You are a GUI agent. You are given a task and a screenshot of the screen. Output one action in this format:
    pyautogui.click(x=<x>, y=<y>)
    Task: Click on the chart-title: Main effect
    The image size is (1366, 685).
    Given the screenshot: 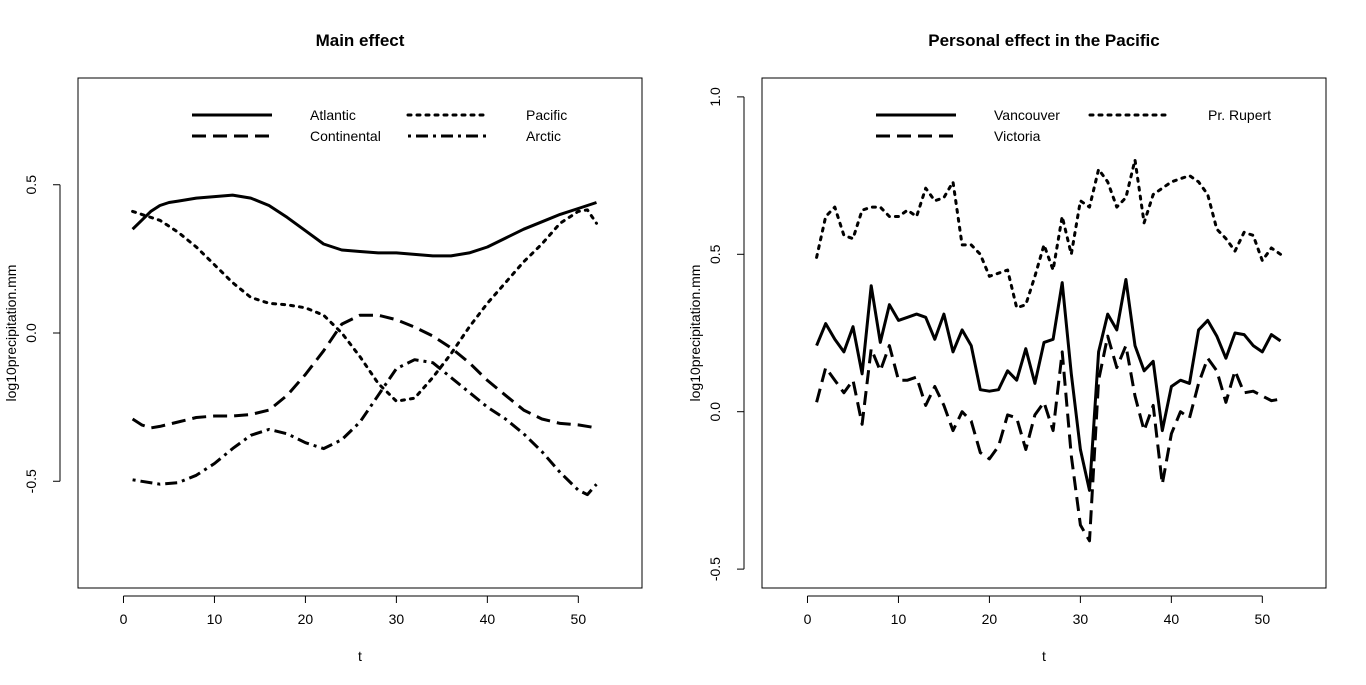 What is the action you would take?
    pyautogui.click(x=360, y=40)
    